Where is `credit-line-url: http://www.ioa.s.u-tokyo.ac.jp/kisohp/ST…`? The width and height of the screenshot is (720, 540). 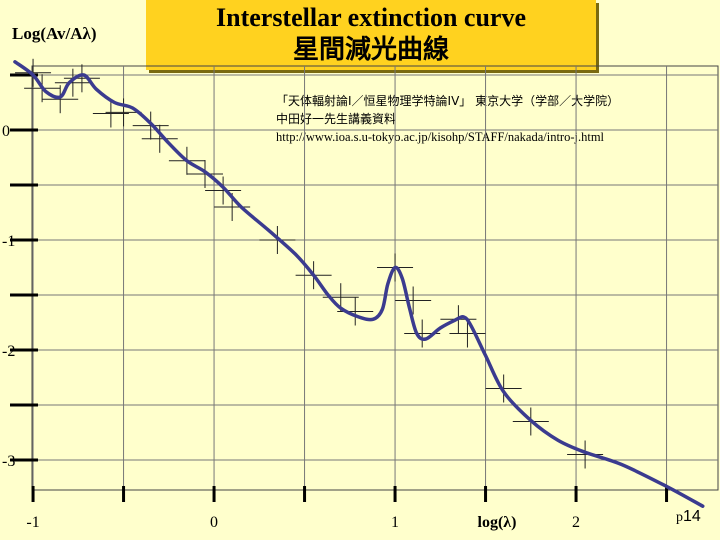
credit-line-url: http://www.ioa.s.u-tokyo.ac.jp/kisohp/ST… is located at coordinates (440, 137).